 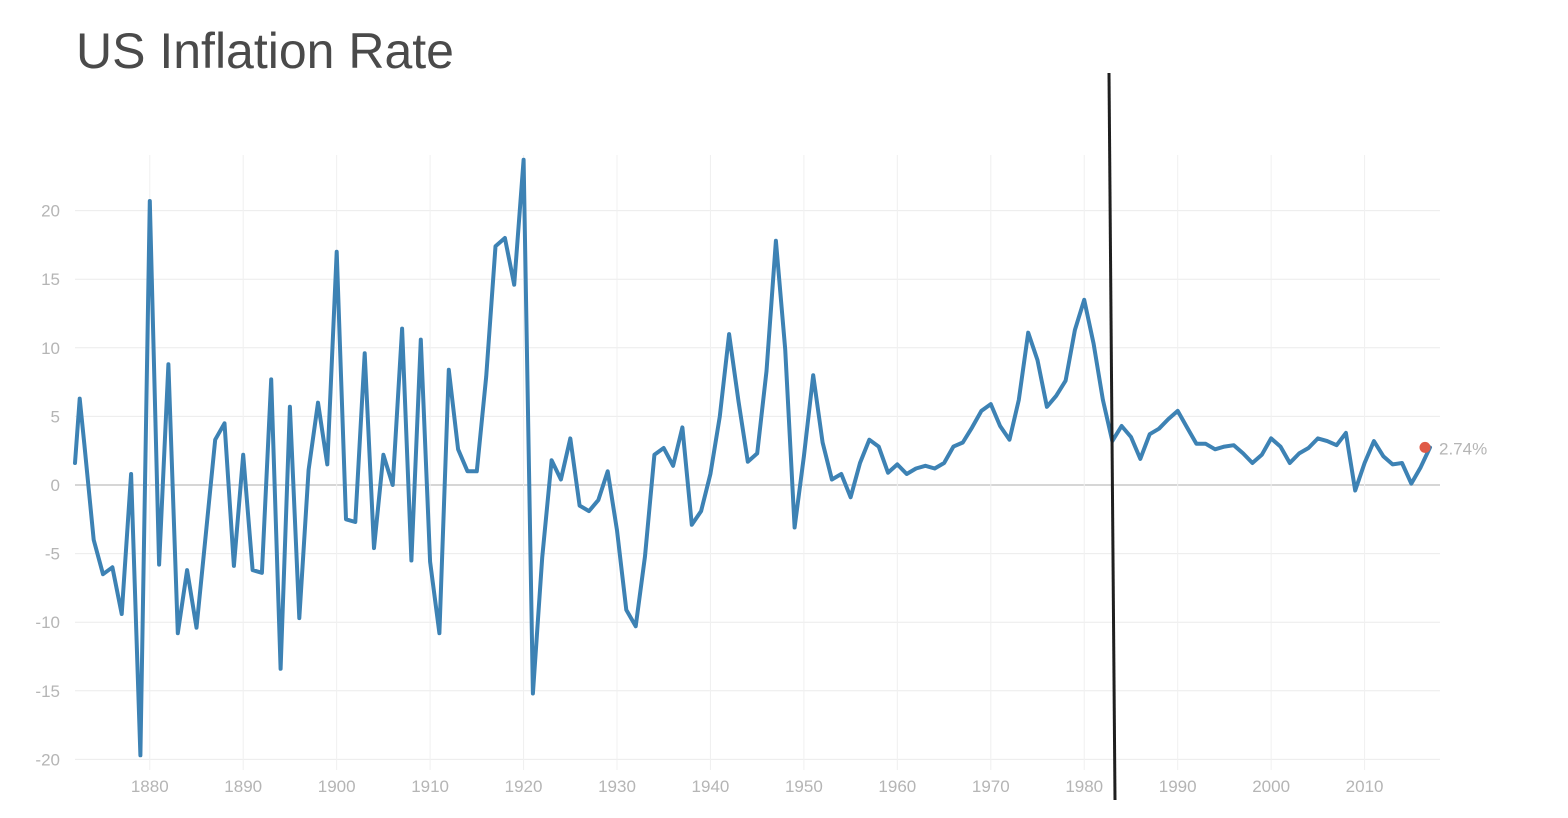 I want to click on x-tick-label: 1970, so click(x=991, y=786).